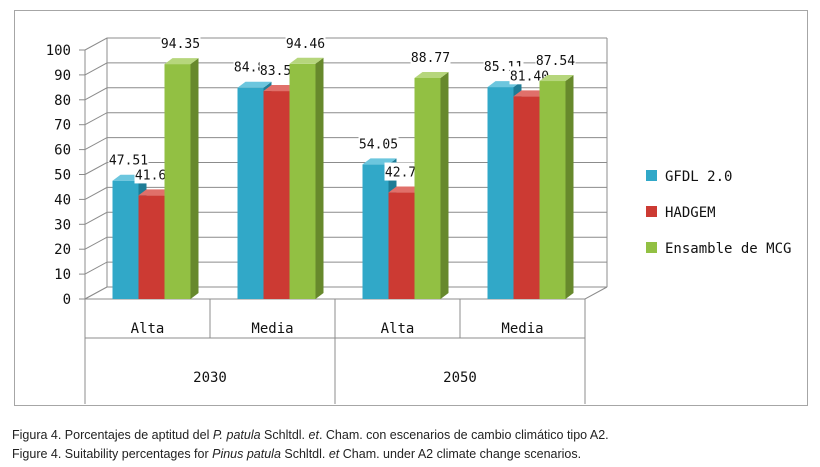  Describe the element at coordinates (690, 213) in the screenshot. I see `legend-label: HADGEM` at that location.